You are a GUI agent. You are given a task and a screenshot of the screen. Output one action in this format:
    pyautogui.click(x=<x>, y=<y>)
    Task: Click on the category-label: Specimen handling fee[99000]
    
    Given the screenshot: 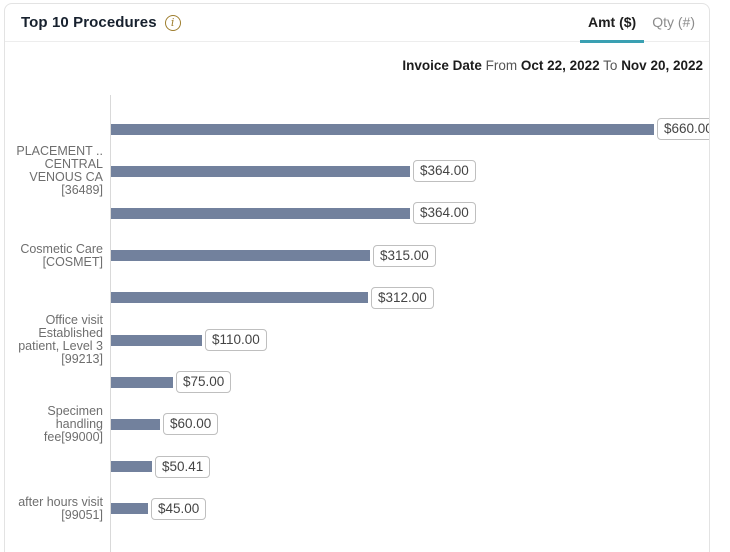 What is the action you would take?
    pyautogui.click(x=73, y=423)
    